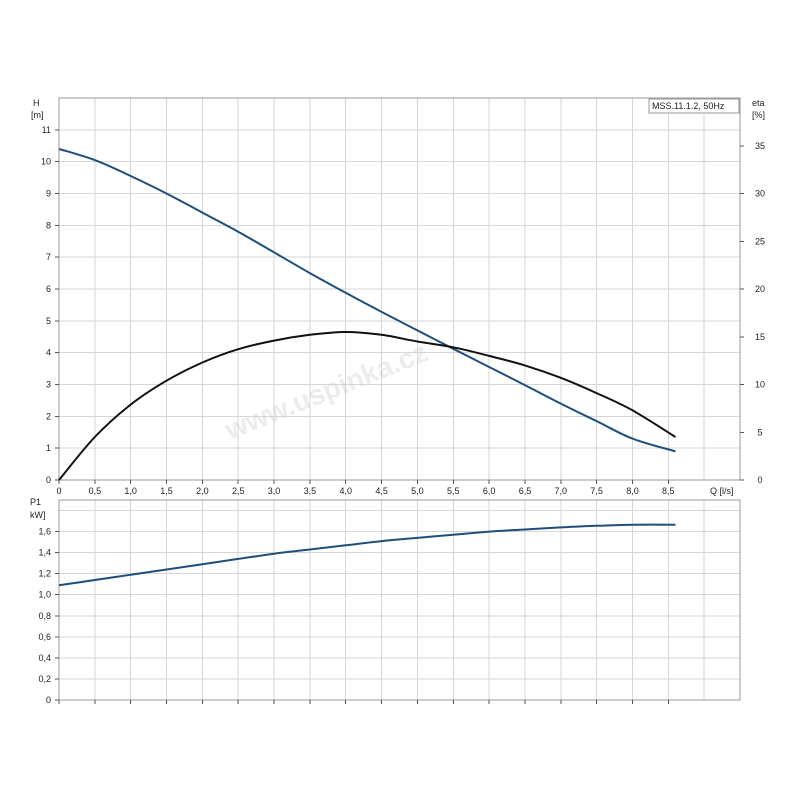  Describe the element at coordinates (48, 385) in the screenshot. I see `head-tick-label: 3` at that location.